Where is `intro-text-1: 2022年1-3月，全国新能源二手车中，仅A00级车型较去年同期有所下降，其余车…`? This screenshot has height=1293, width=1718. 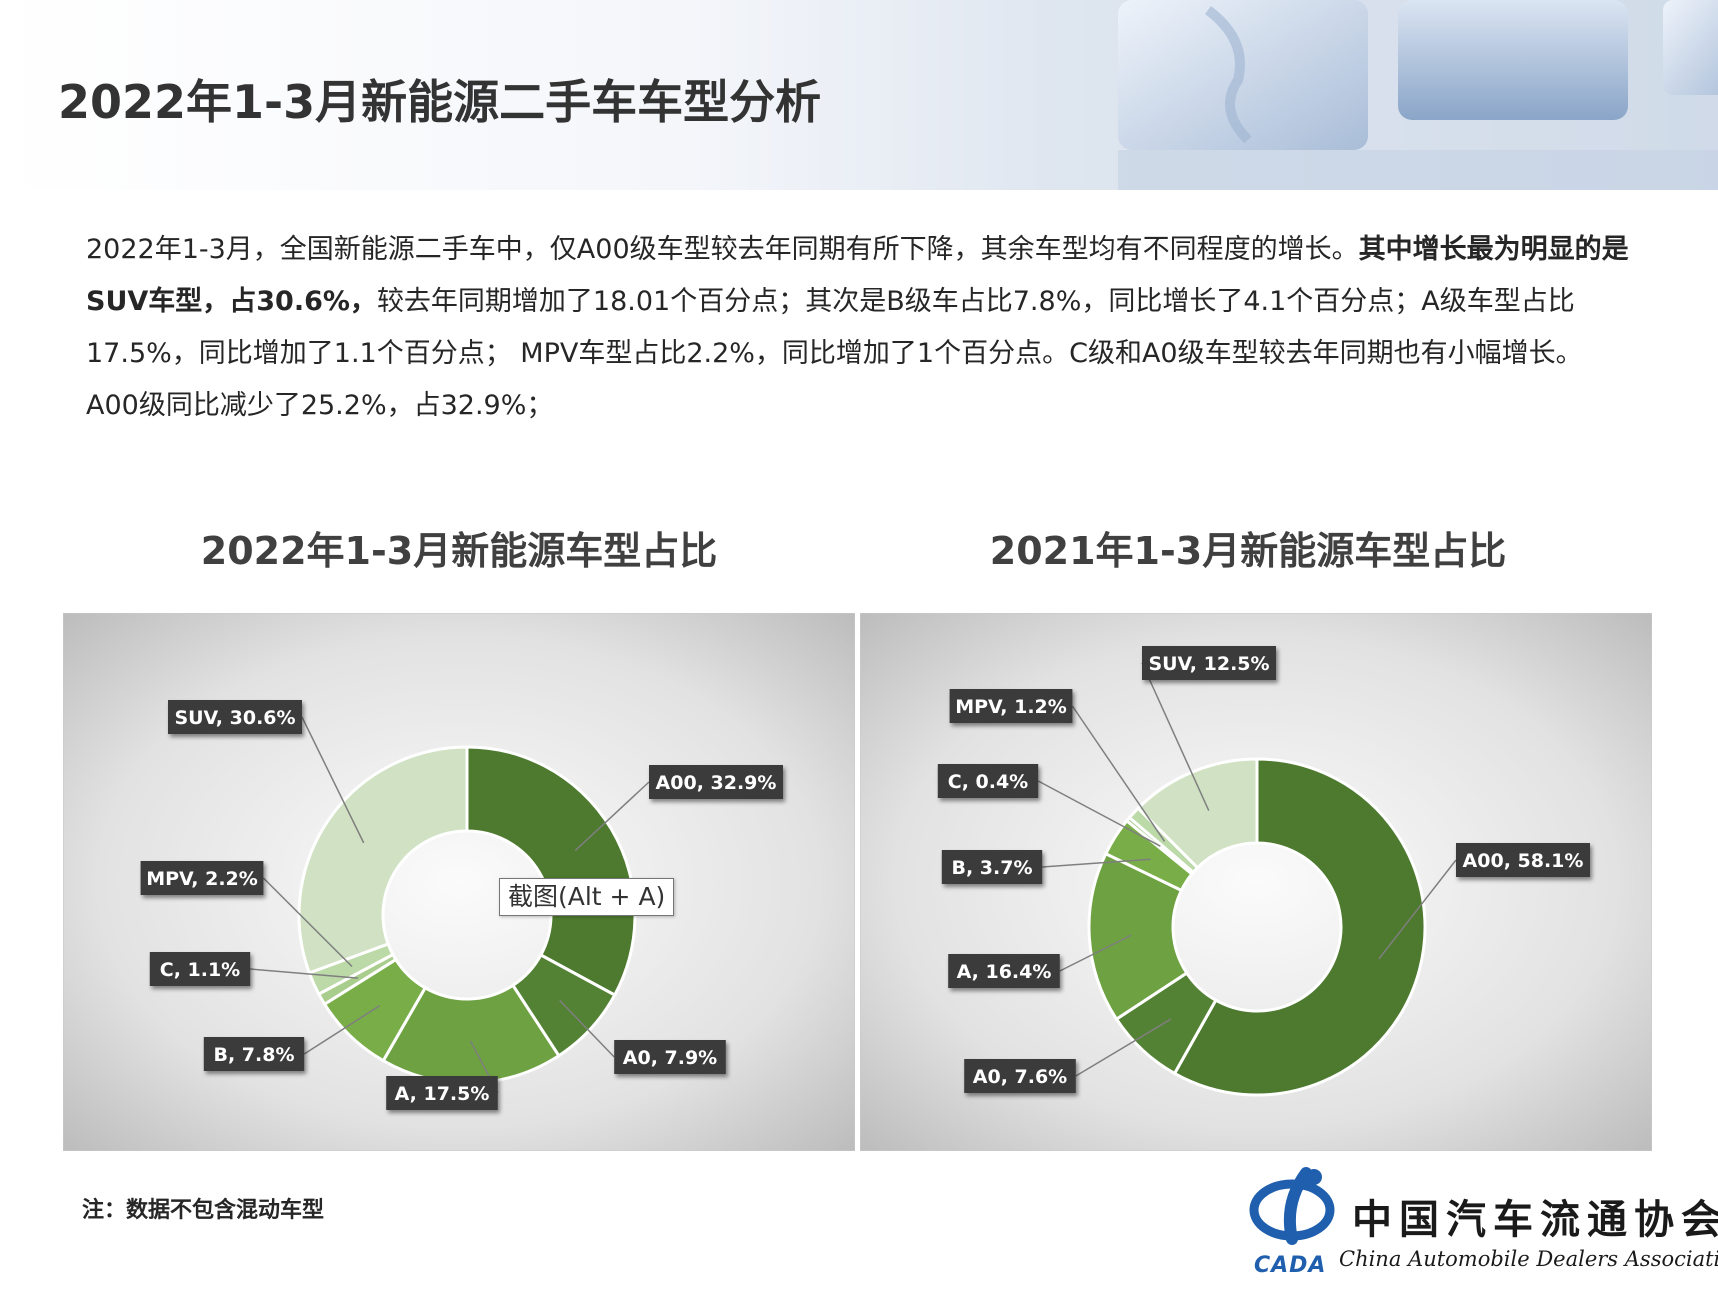
intro-text-1: 2022年1-3月，全国新能源二手车中，仅A00级车型较去年同期有所下降，其余车… is located at coordinates (722, 249).